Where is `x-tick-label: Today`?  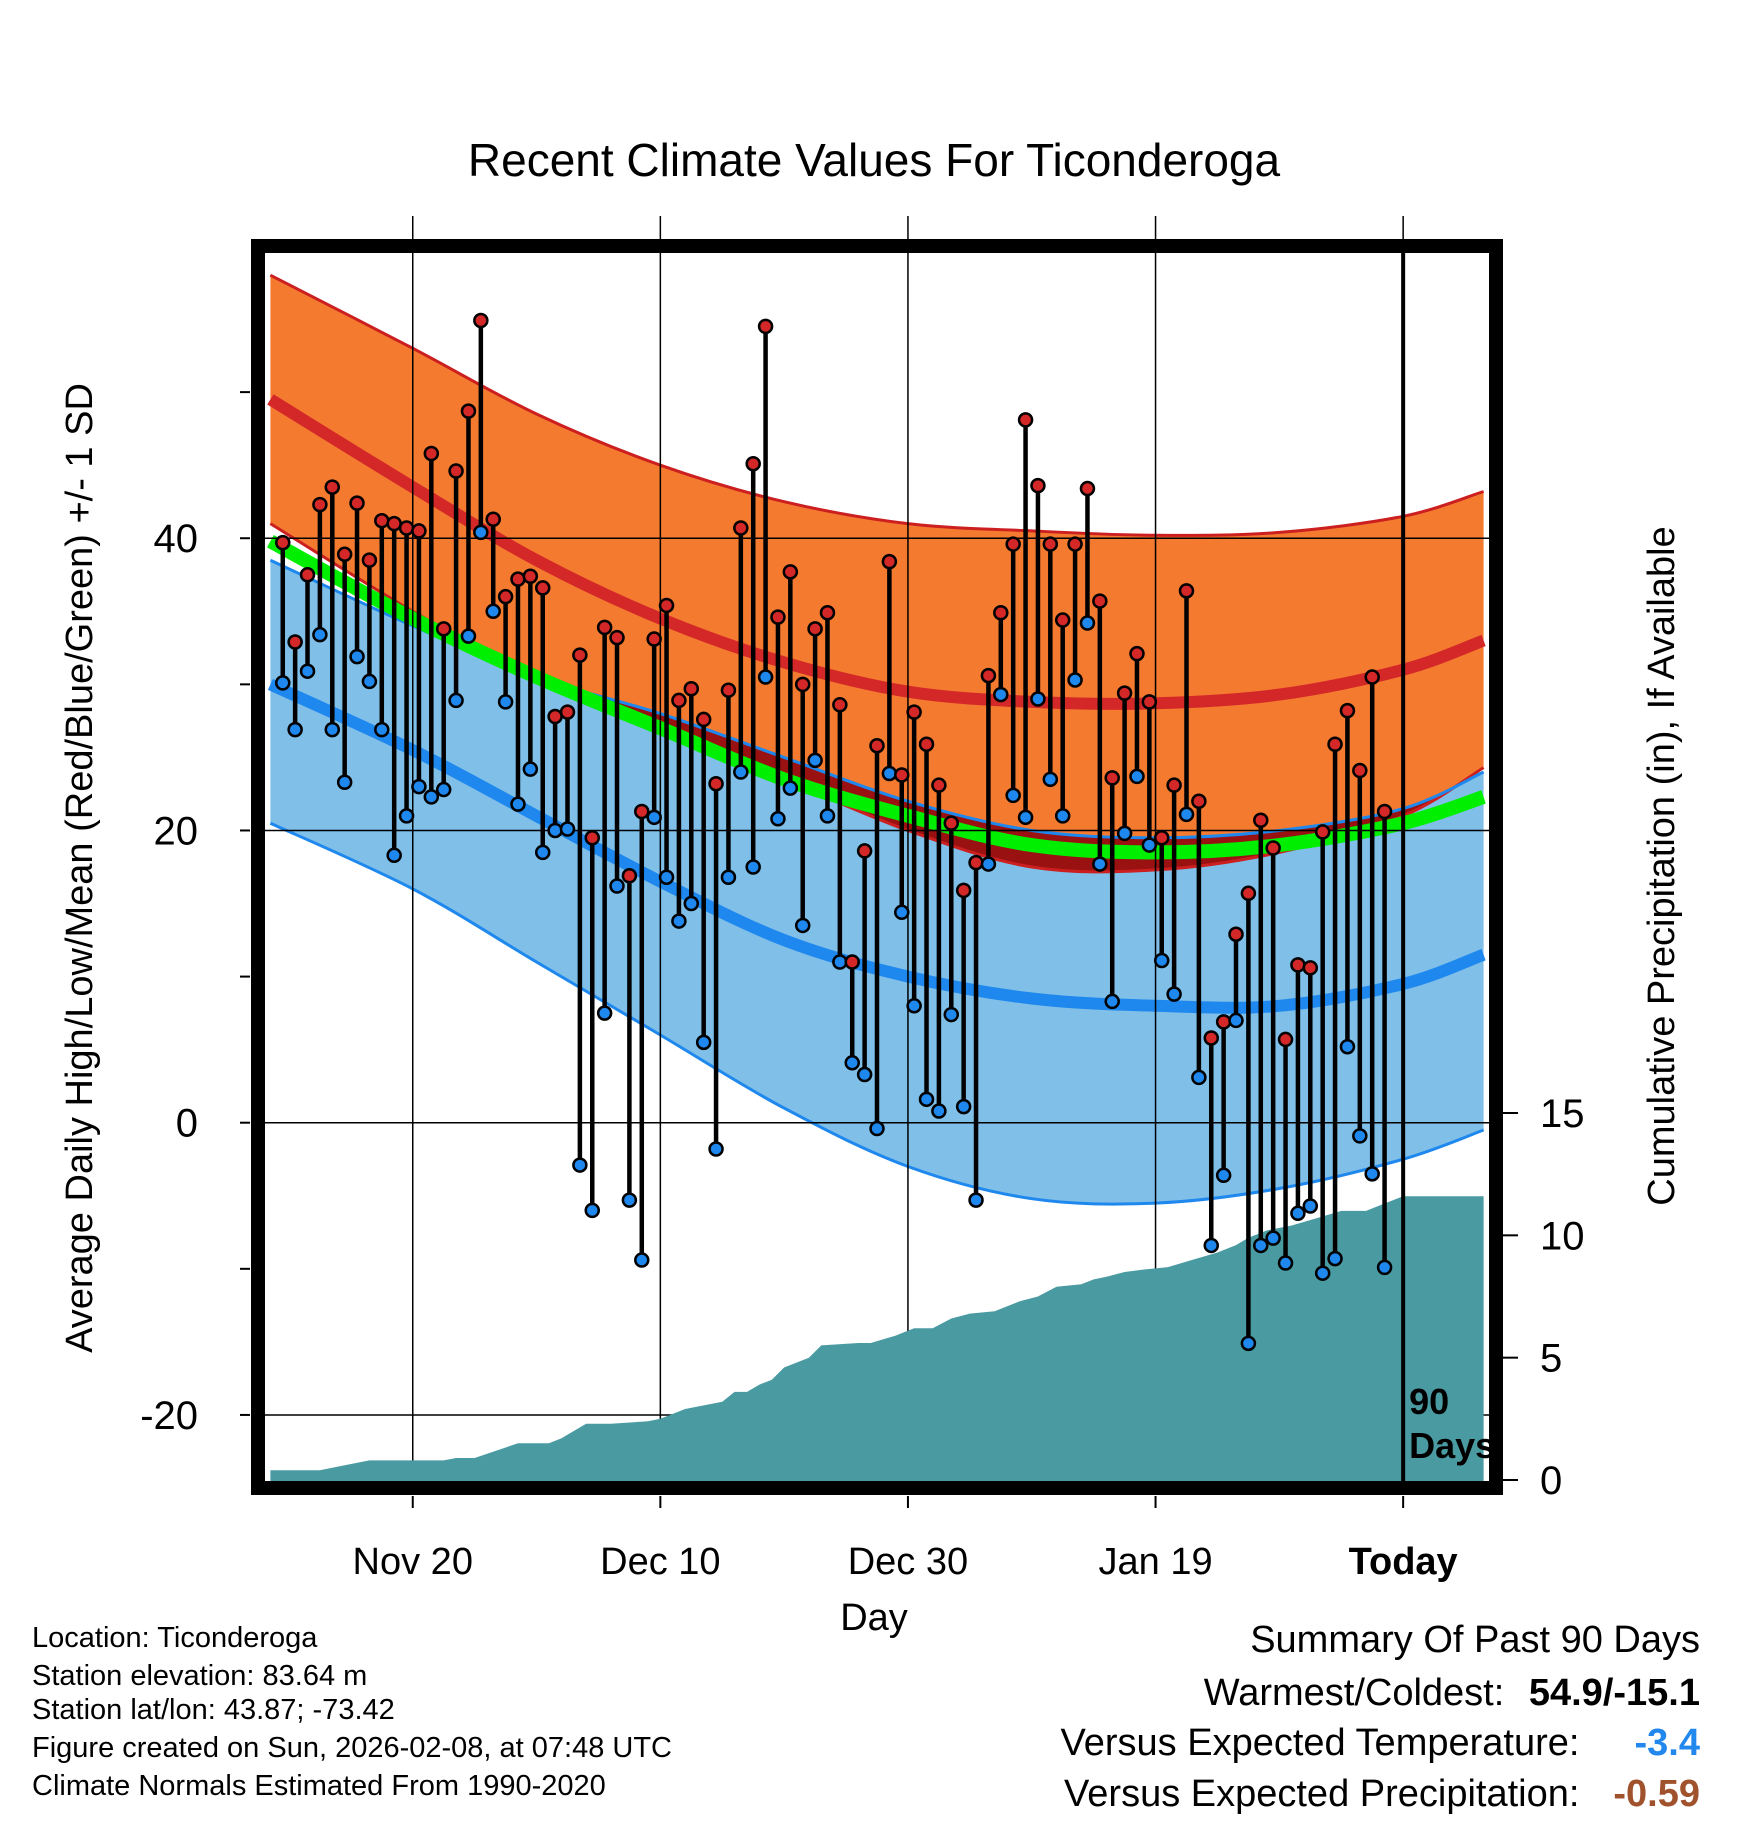 x-tick-label: Today is located at coordinates (1403, 1562).